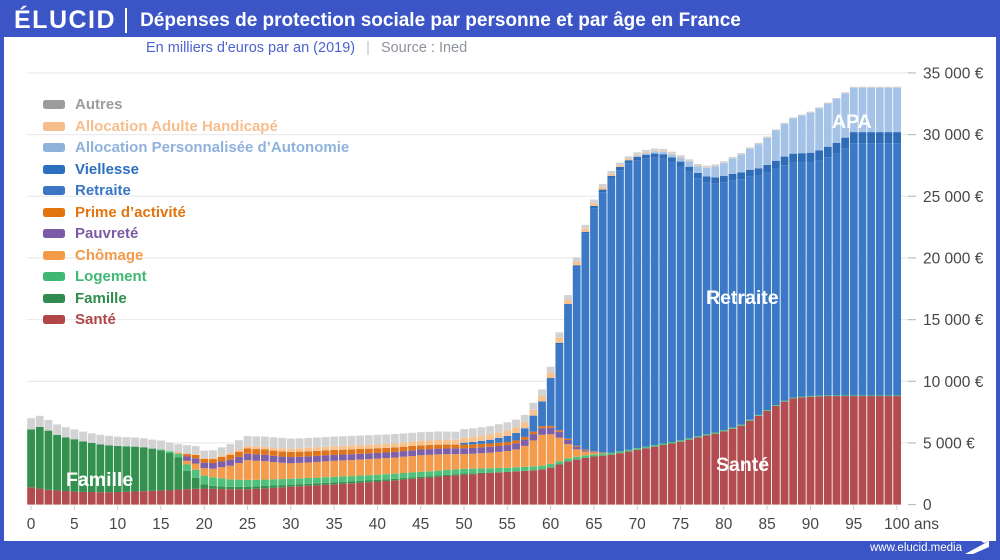  Describe the element at coordinates (741, 176) in the screenshot. I see `bar-segment-vieillesse` at that location.